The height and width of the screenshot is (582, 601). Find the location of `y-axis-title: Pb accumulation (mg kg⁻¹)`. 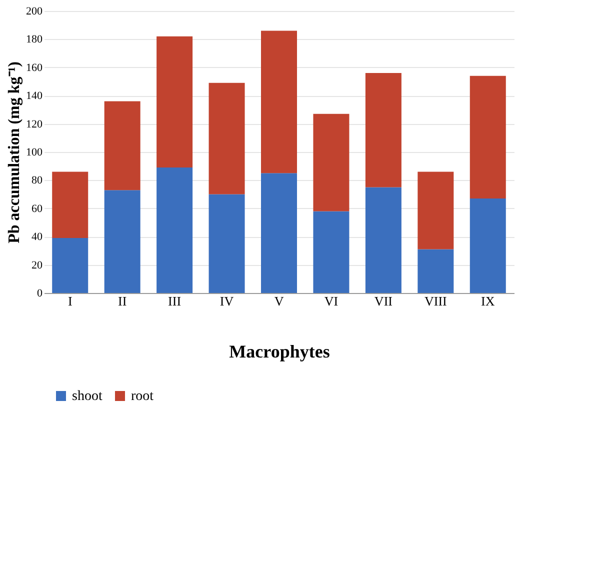

y-axis-title: Pb accumulation (mg kg⁻¹) is located at coordinates (14, 153).